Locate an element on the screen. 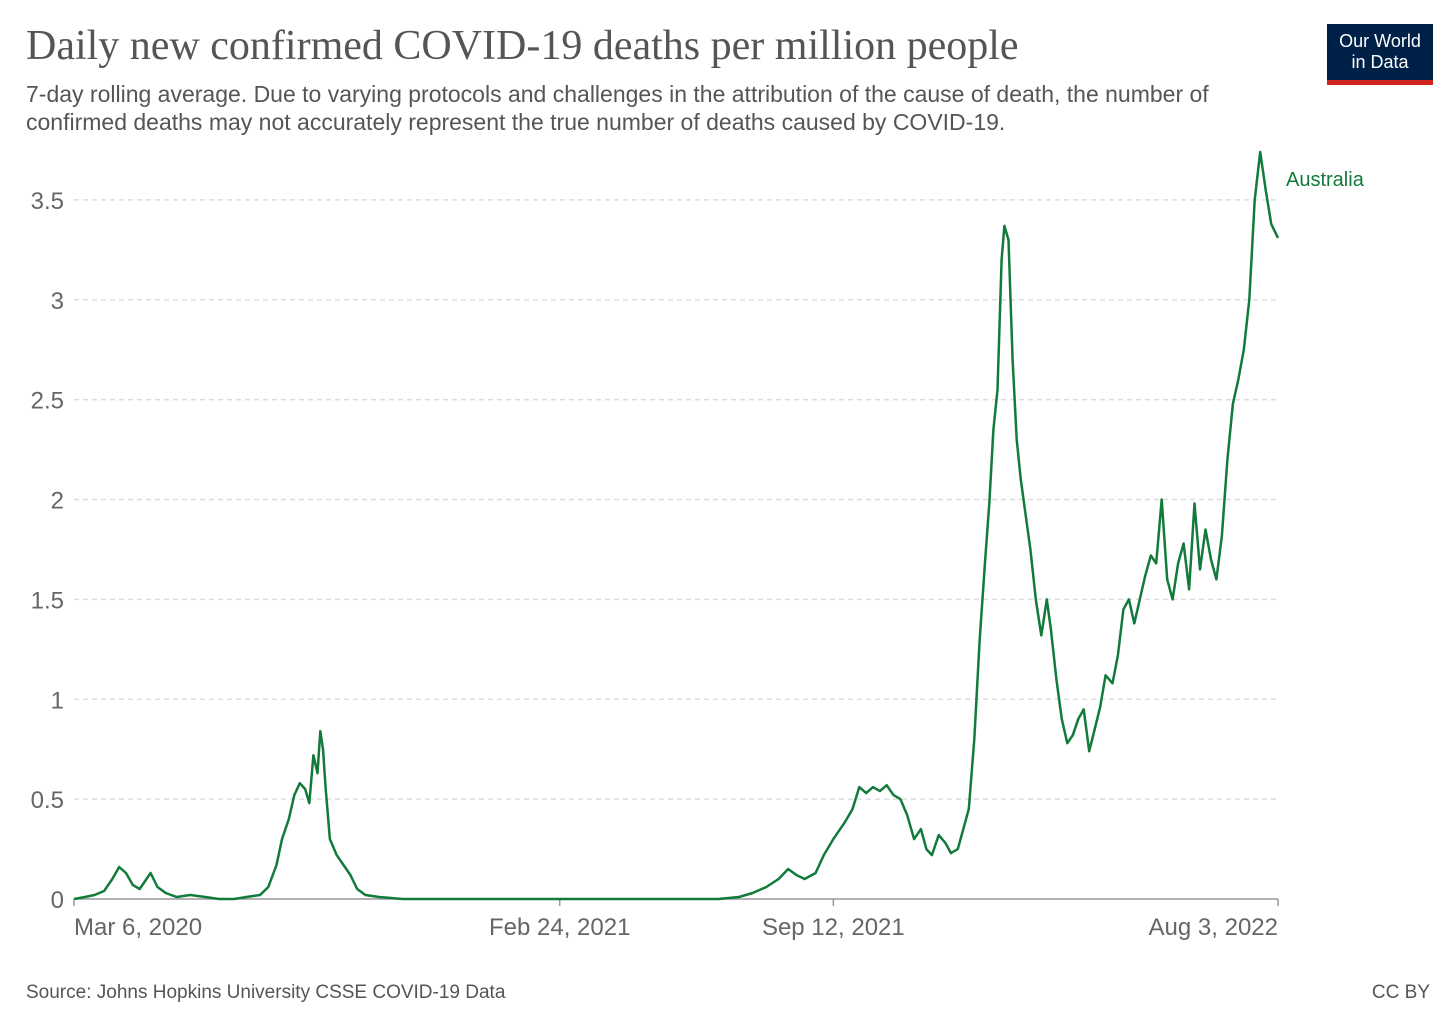 The width and height of the screenshot is (1456, 1028). y-tick-label: 3 is located at coordinates (57, 301).